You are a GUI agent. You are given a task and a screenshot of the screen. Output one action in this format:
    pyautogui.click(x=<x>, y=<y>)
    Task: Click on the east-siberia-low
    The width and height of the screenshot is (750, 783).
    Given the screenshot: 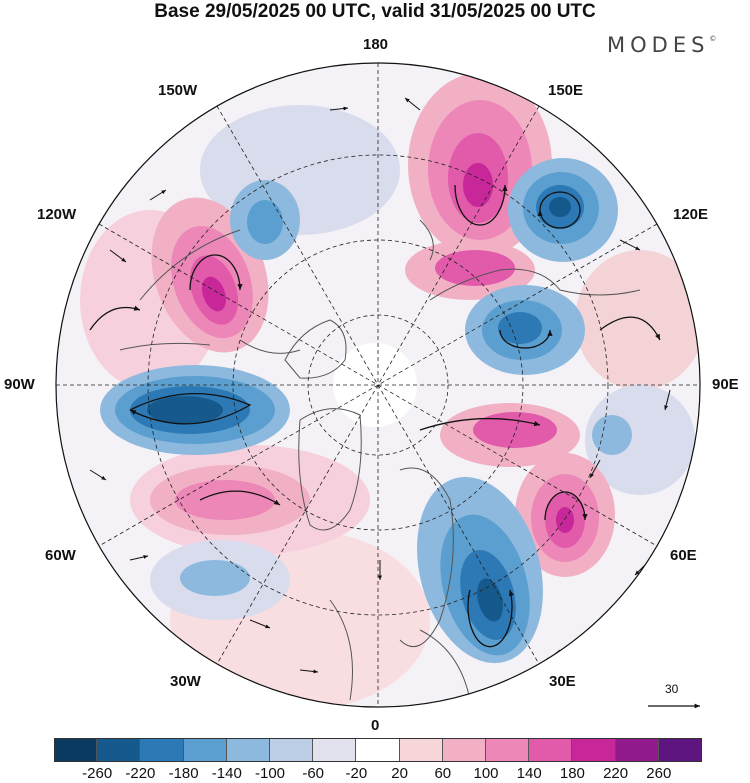 What is the action you would take?
    pyautogui.click(x=563, y=210)
    